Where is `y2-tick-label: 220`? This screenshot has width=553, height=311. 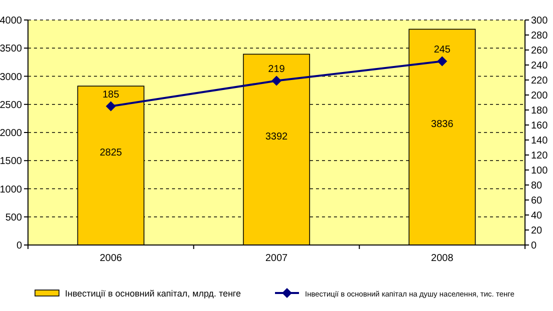 y2-tick-label: 220 is located at coordinates (539, 81).